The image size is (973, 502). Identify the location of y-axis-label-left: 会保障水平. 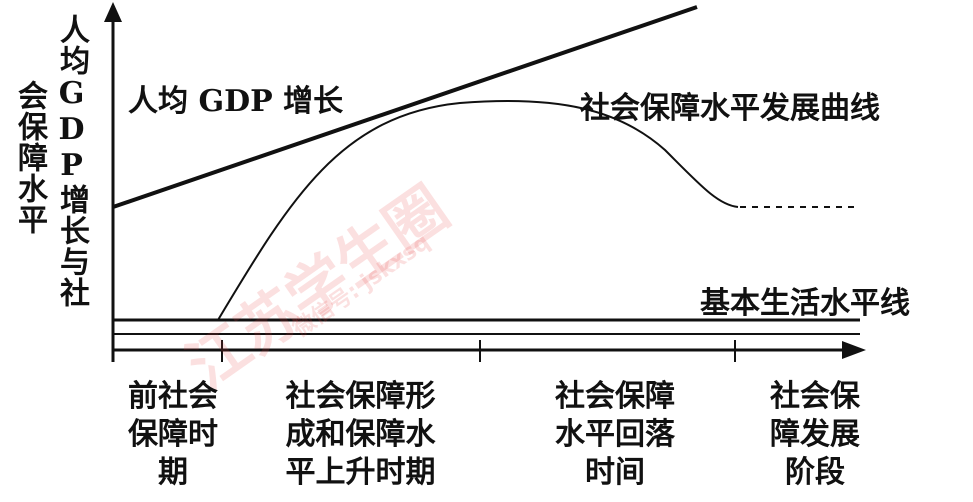
(29, 157).